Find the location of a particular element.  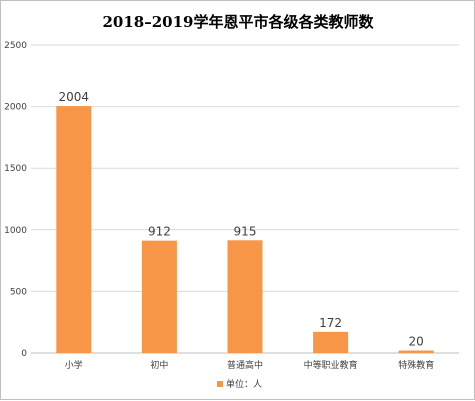

data-label: 915 is located at coordinates (245, 231).